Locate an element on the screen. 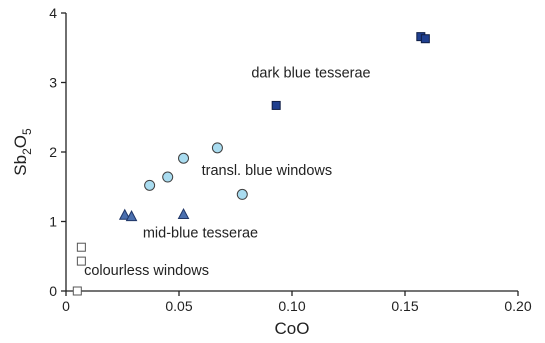 The height and width of the screenshot is (343, 545). y-tick-label: 1 is located at coordinates (53, 222).